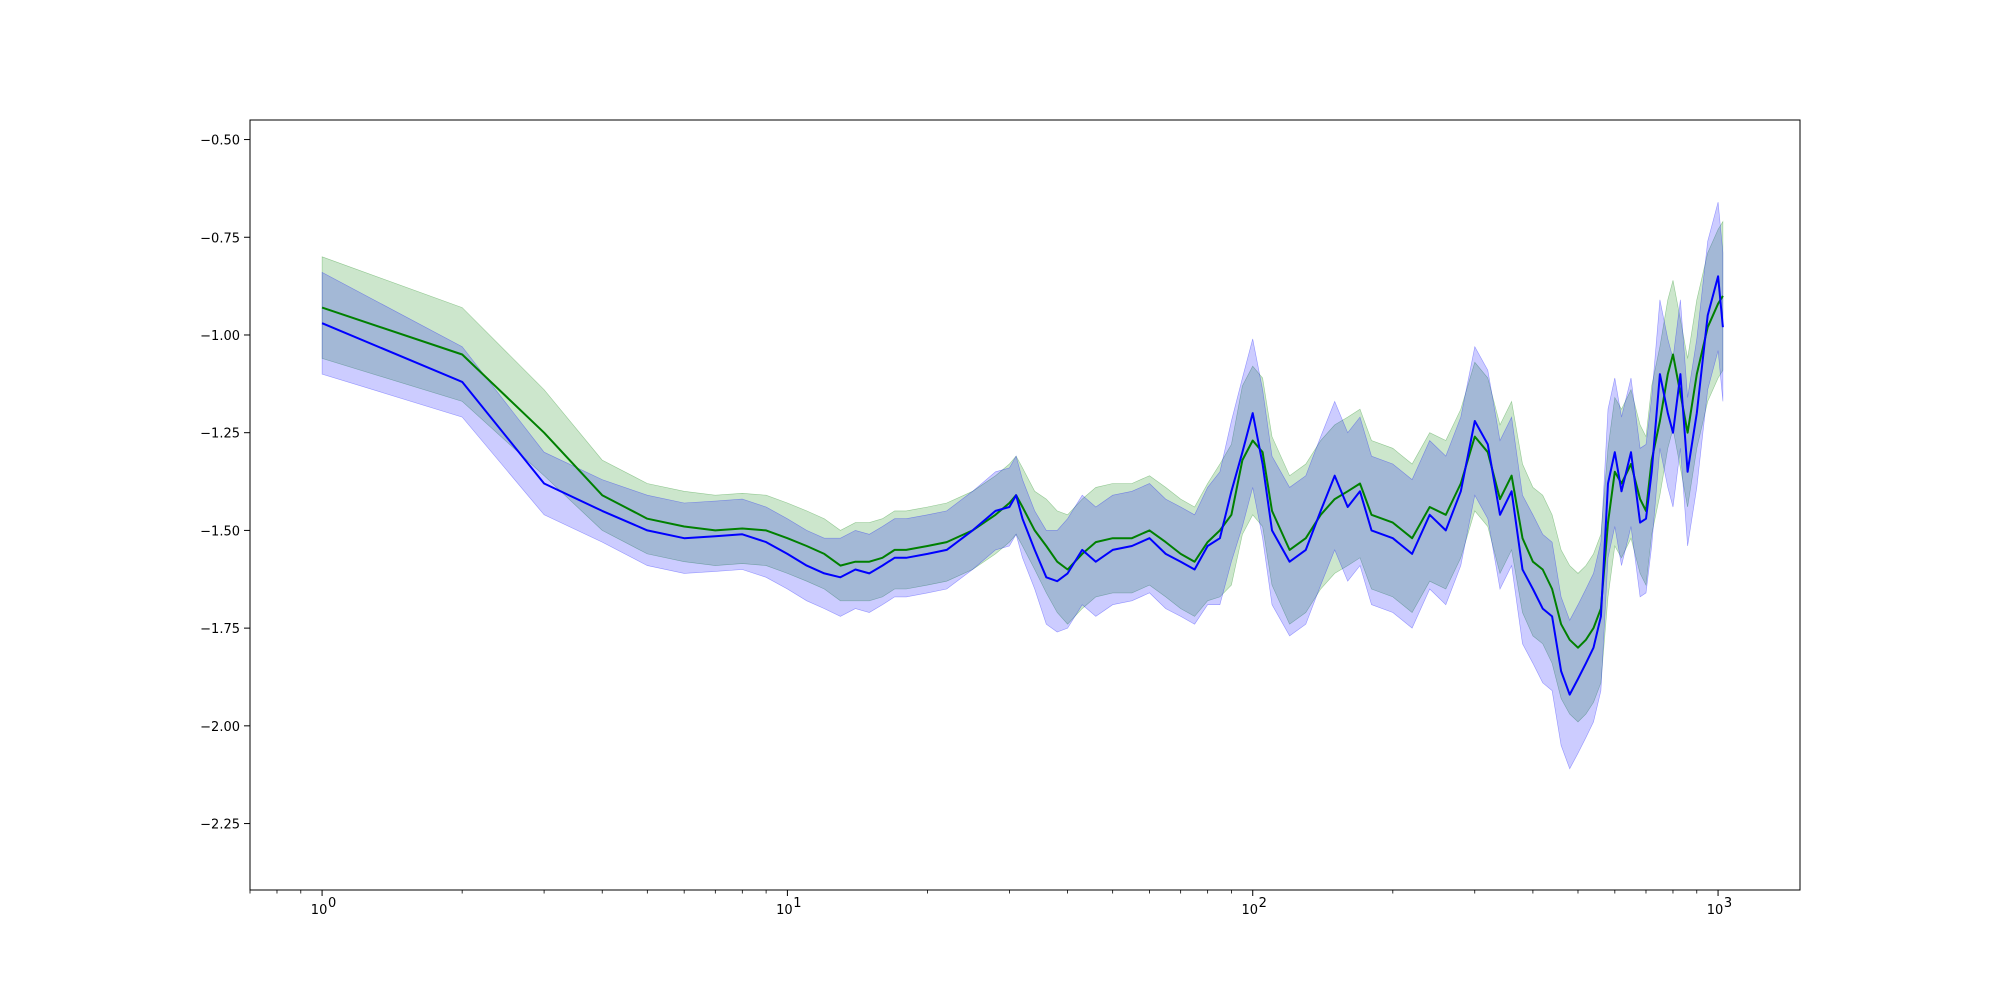 The width and height of the screenshot is (2000, 1000). What do you see at coordinates (220, 531) in the screenshot?
I see `y-tick-label: −1.50` at bounding box center [220, 531].